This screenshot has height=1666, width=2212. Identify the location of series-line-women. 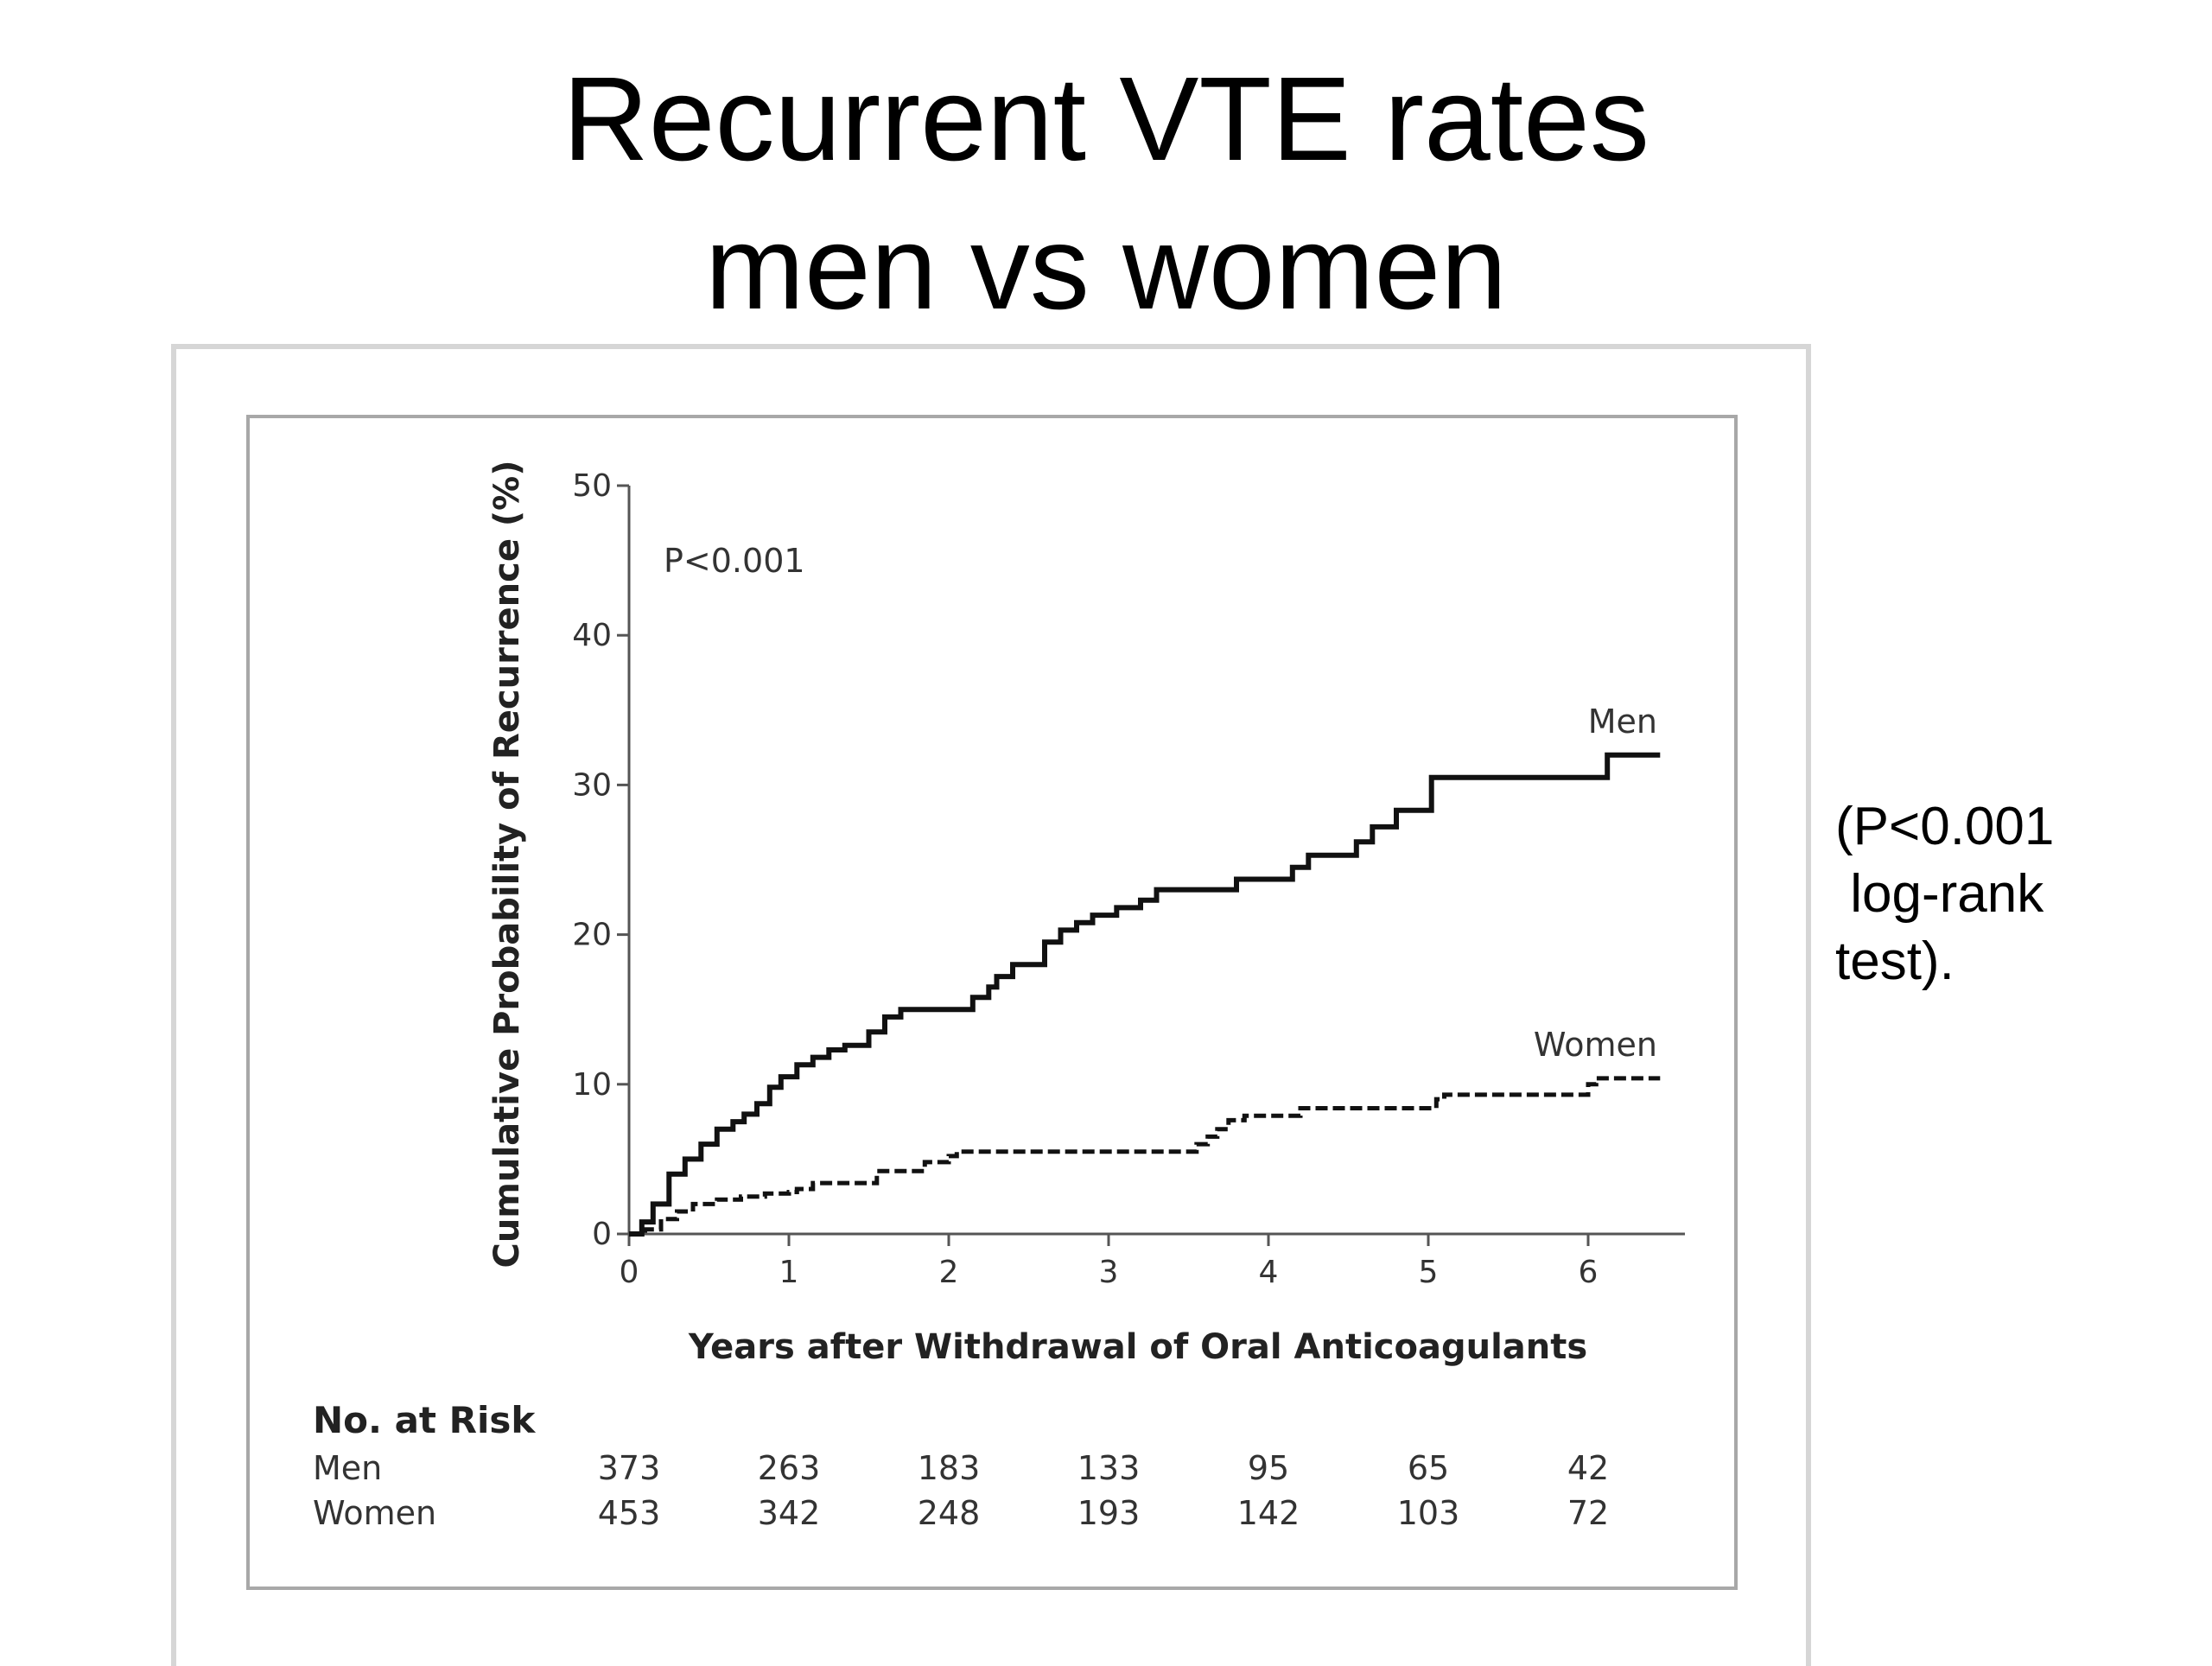
(1145, 1156).